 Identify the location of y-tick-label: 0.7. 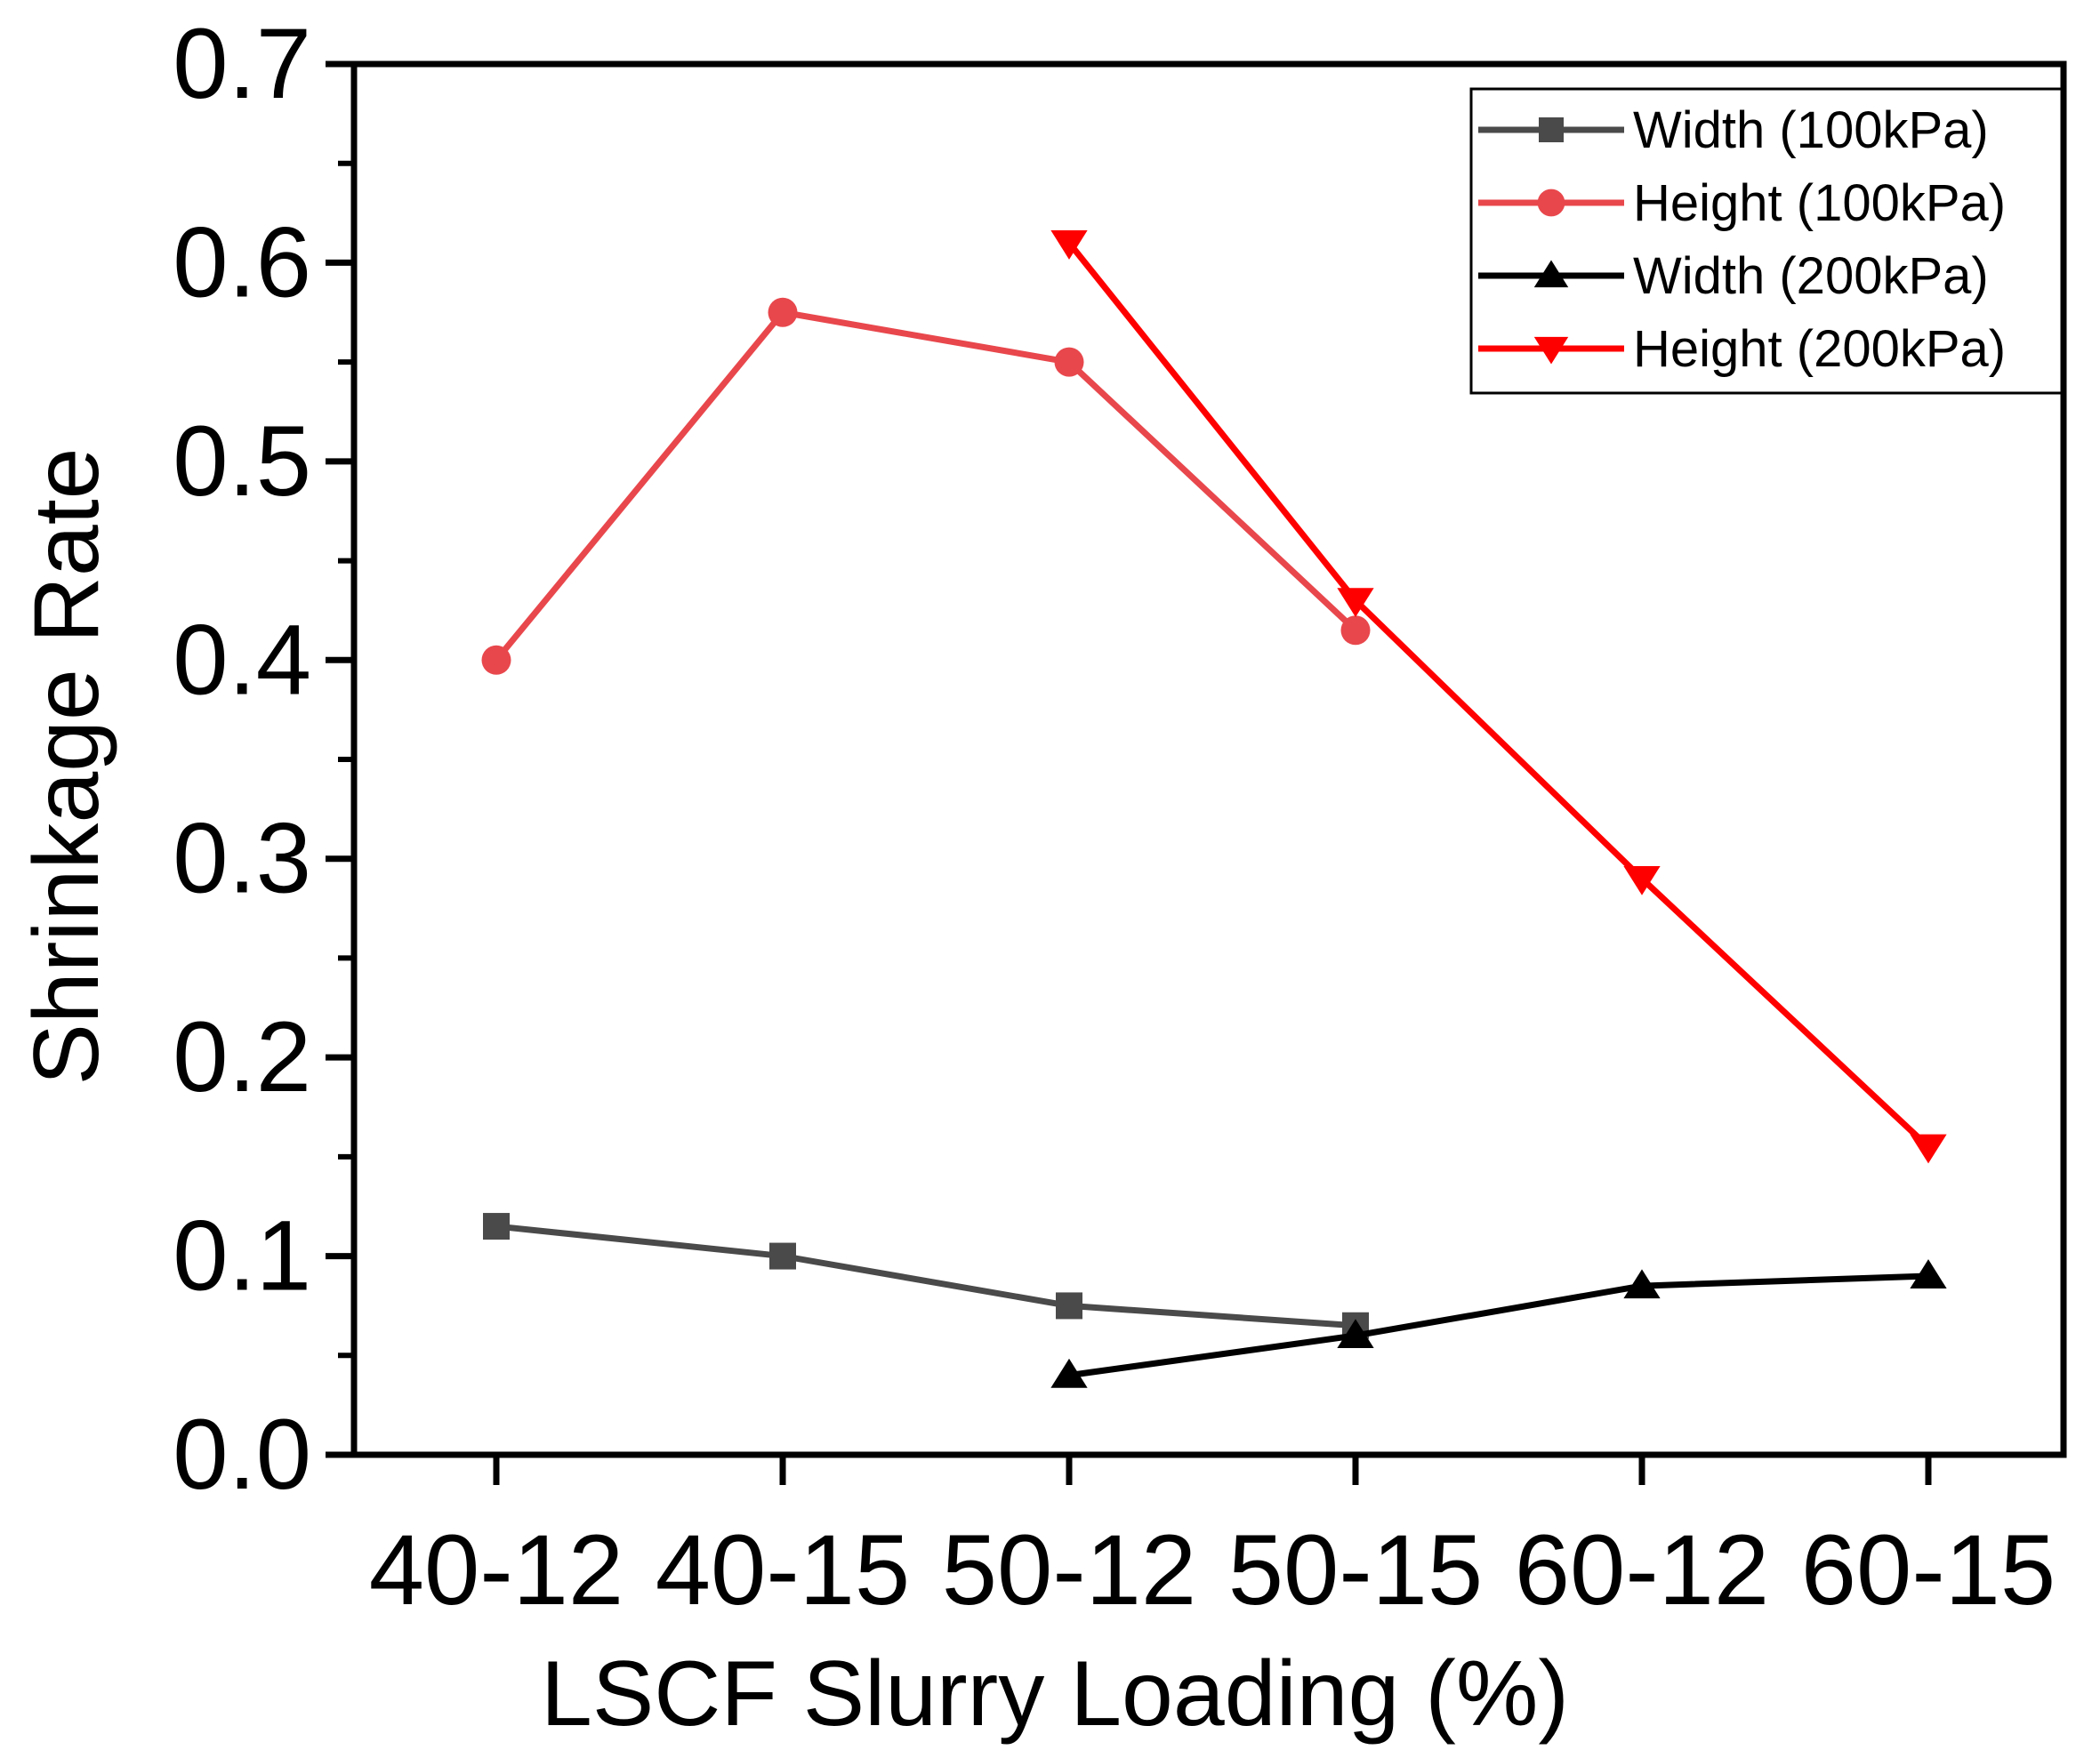
(242, 63).